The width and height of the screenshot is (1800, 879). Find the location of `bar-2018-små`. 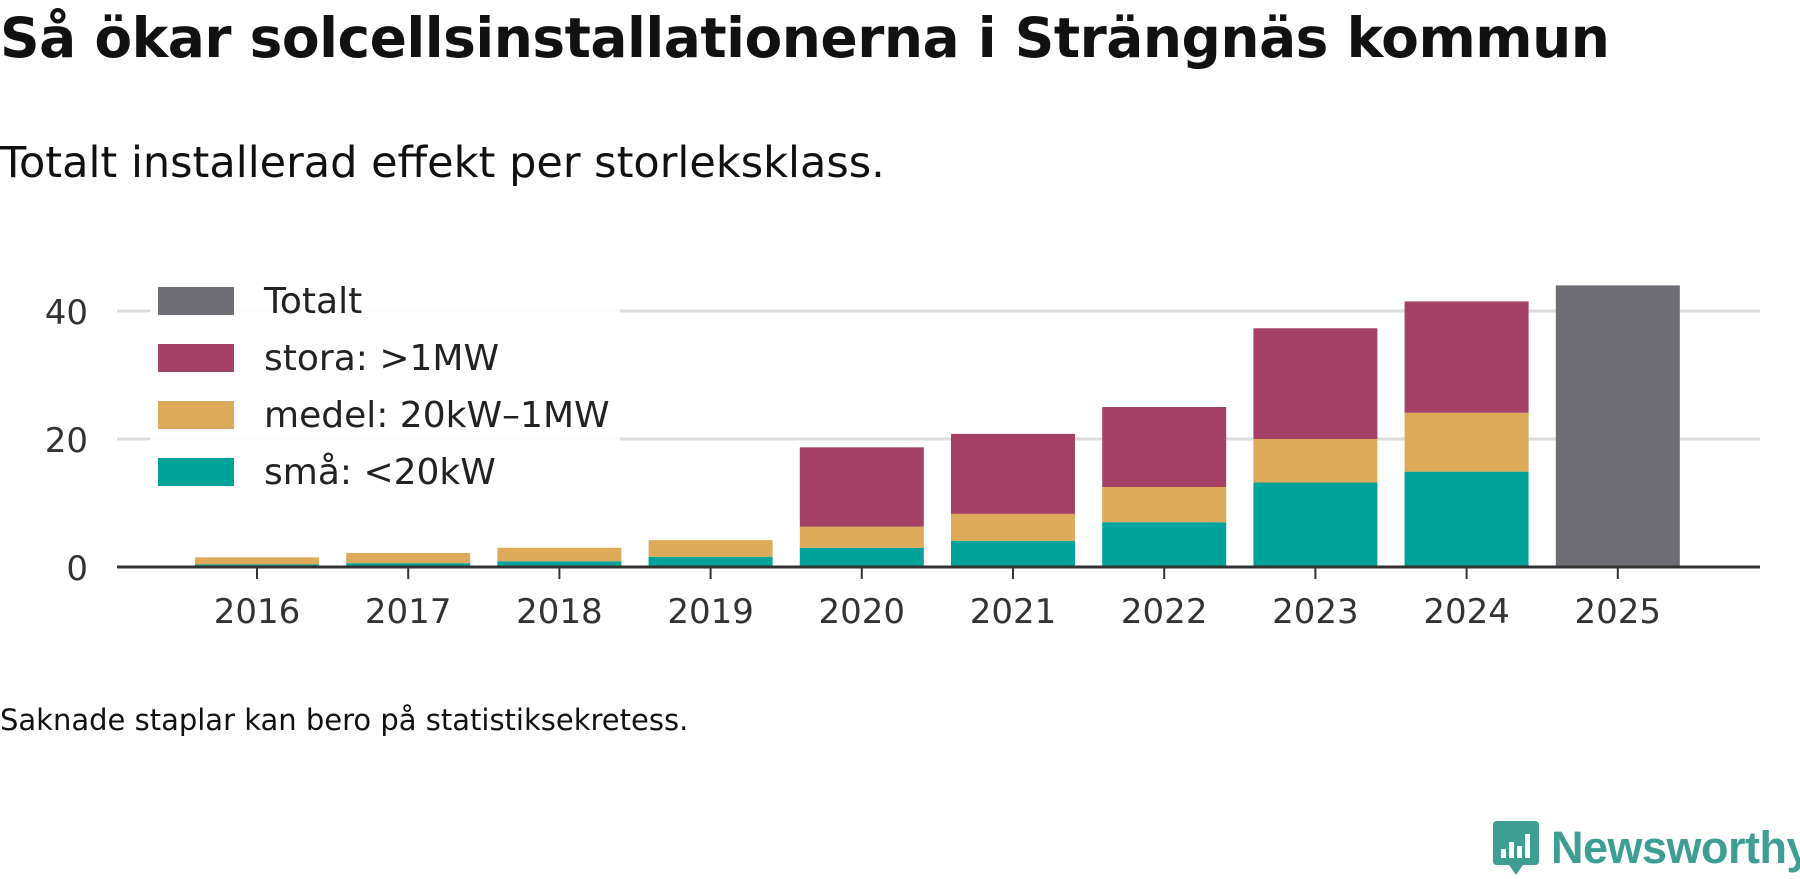

bar-2018-små is located at coordinates (559, 564).